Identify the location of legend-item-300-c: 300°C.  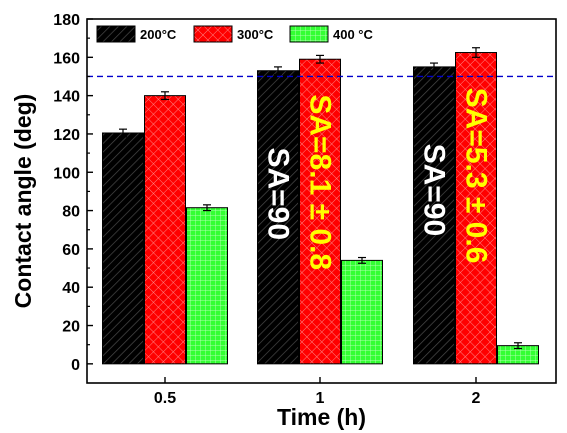
(233, 34).